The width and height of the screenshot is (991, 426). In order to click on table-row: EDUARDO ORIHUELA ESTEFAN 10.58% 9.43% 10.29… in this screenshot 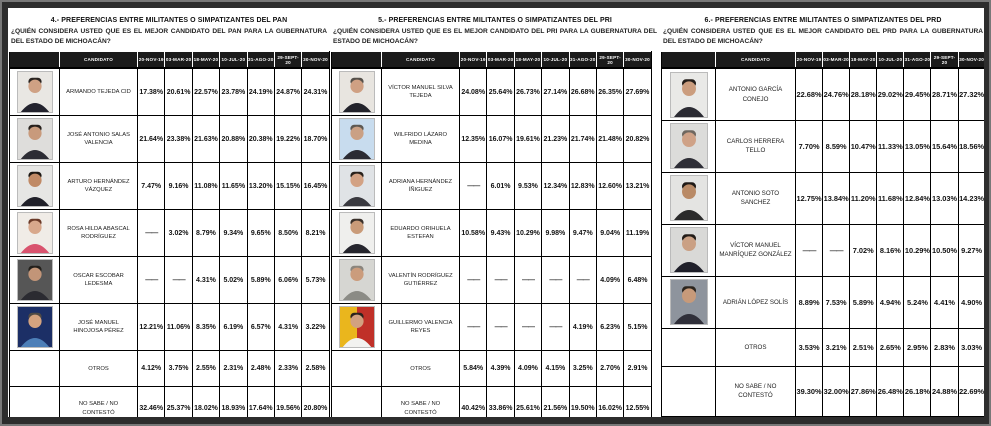, I will do `click(491, 233)`.